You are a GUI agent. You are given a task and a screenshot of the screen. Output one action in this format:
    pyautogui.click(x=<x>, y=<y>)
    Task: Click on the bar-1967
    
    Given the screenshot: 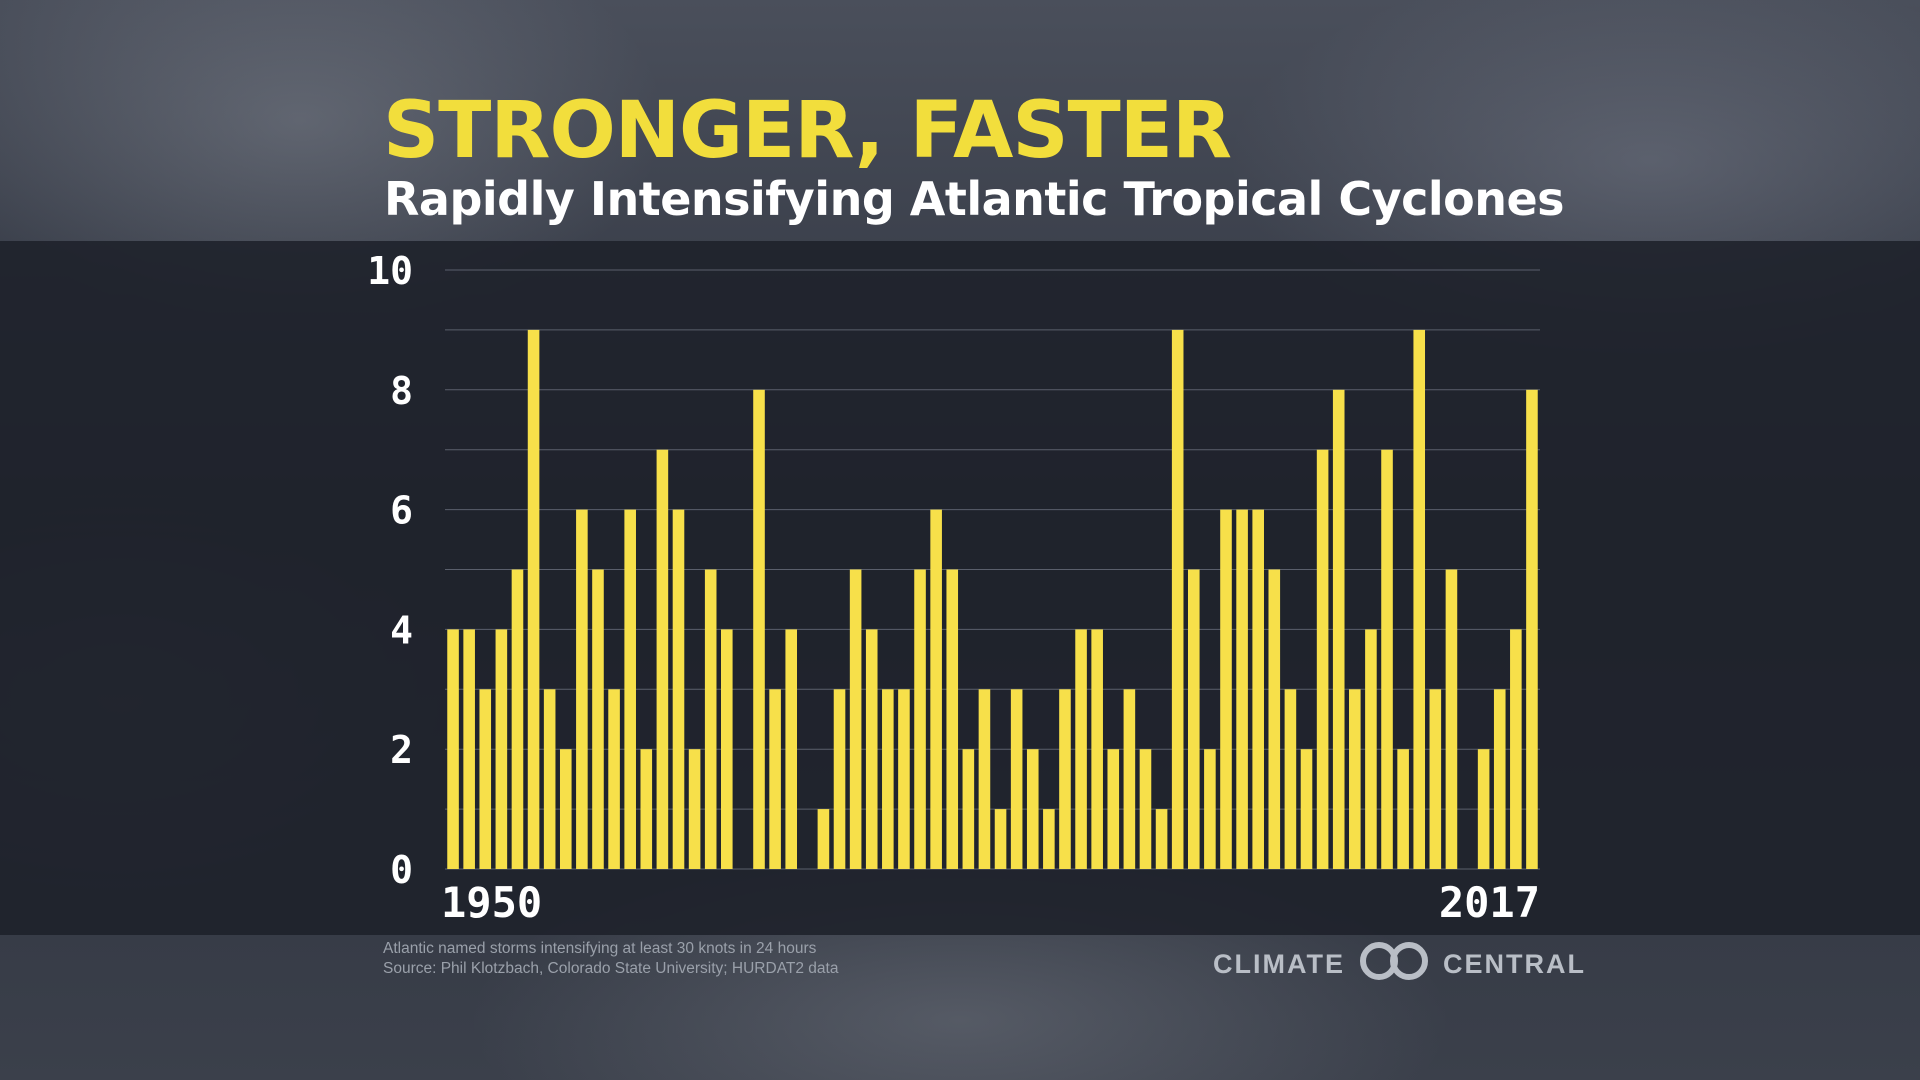 What is the action you would take?
    pyautogui.click(x=727, y=749)
    